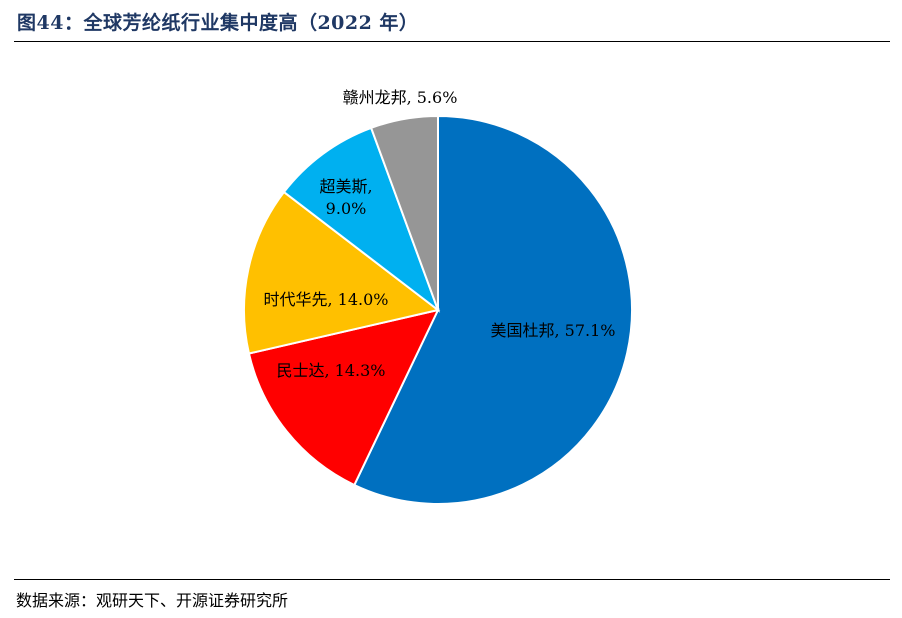  I want to click on slice-label-line: 民士达, 14.3%, so click(330, 370).